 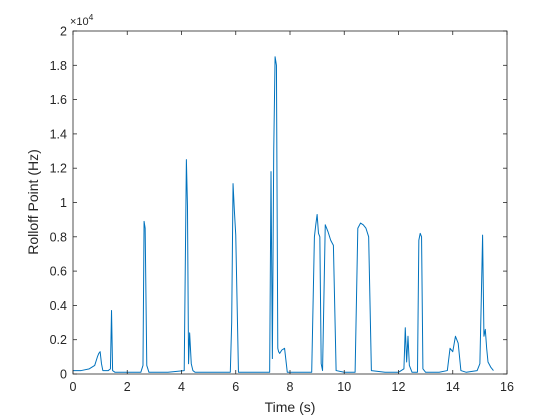 What do you see at coordinates (63, 32) in the screenshot?
I see `y-tick-label: 2` at bounding box center [63, 32].